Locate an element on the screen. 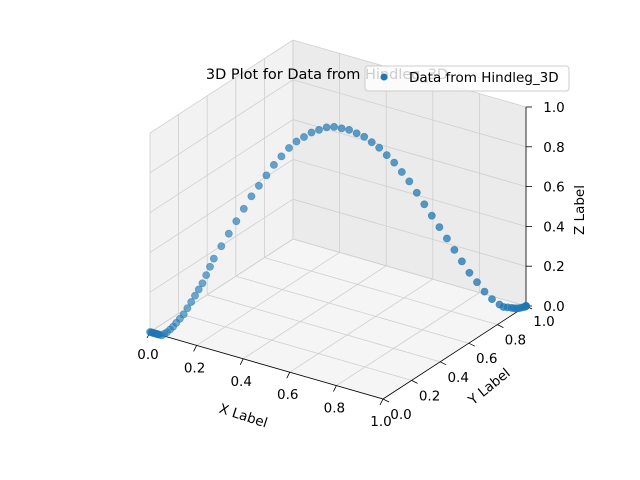 The height and width of the screenshot is (480, 640). z-tick-label: 0.6 is located at coordinates (553, 188).